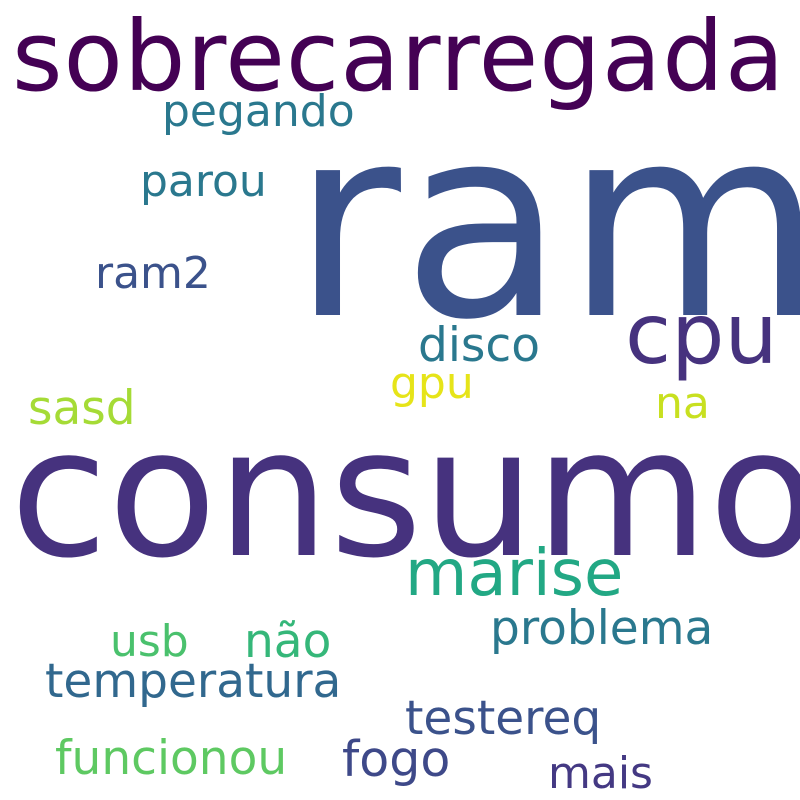  What do you see at coordinates (432, 383) in the screenshot?
I see `word-gpu: gpu` at bounding box center [432, 383].